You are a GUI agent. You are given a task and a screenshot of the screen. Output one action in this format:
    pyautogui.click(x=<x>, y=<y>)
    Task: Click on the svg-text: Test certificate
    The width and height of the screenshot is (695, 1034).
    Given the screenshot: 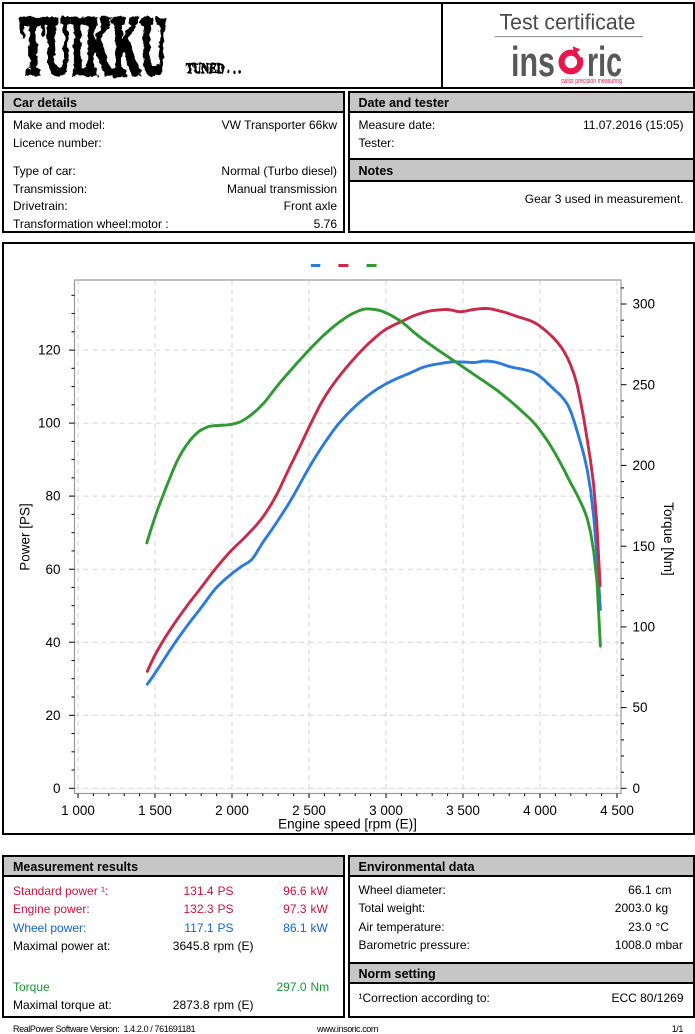 What is the action you would take?
    pyautogui.click(x=568, y=22)
    